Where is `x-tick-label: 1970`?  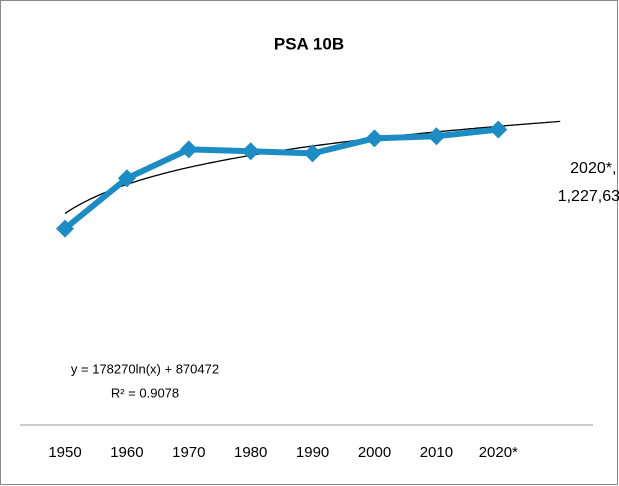
x-tick-label: 1970 is located at coordinates (188, 452).